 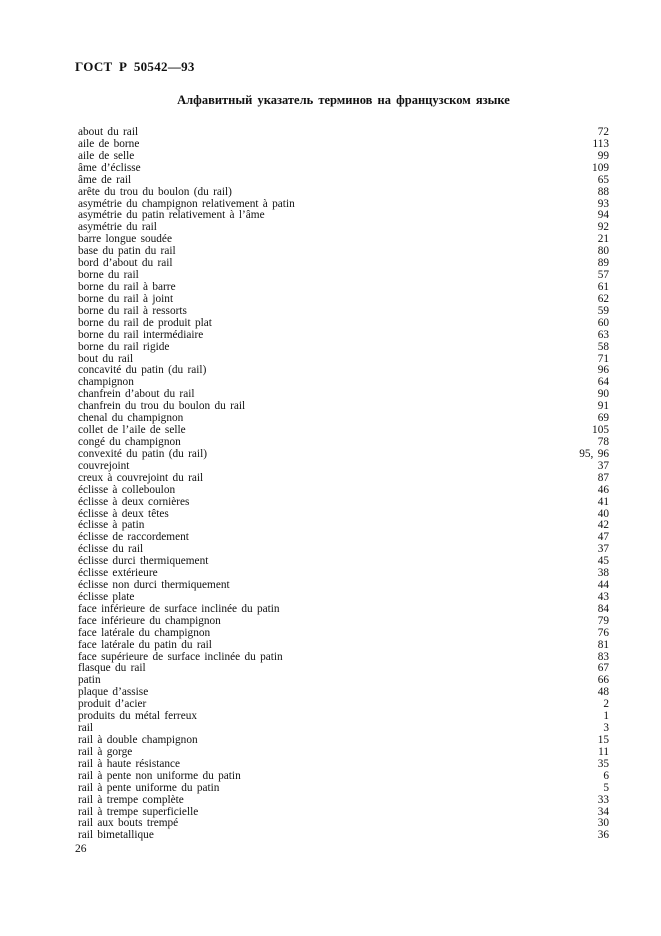 I want to click on page-ref: 69, so click(x=603, y=418).